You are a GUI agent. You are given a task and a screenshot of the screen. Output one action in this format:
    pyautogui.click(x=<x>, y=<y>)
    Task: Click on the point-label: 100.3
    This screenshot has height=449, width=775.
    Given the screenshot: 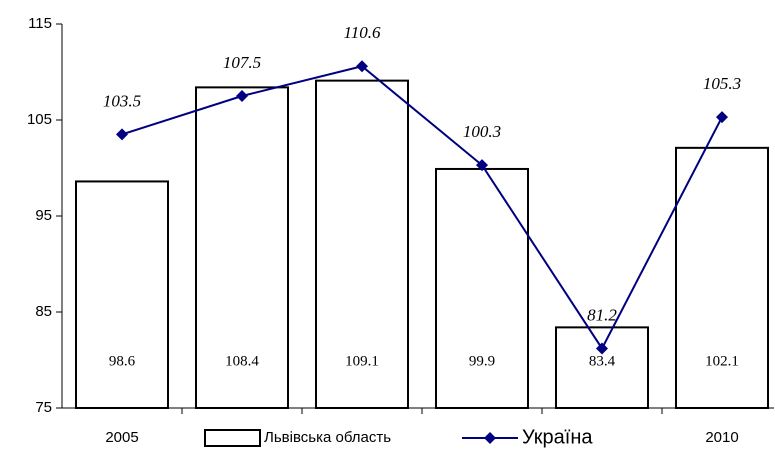 What is the action you would take?
    pyautogui.click(x=482, y=131)
    